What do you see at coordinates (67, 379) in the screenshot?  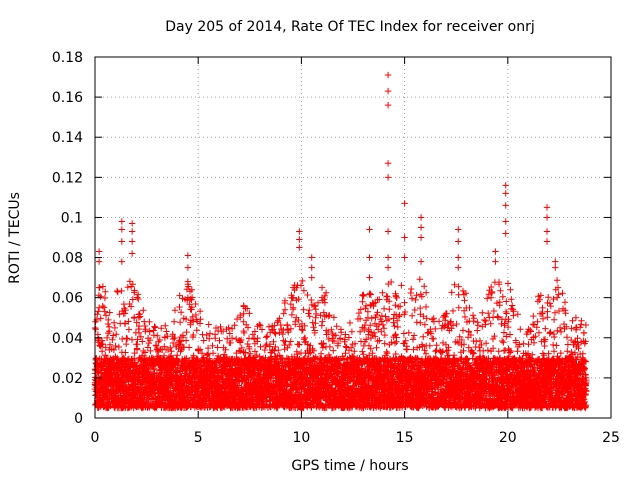 I see `y-tick-label: 0.02` at bounding box center [67, 379].